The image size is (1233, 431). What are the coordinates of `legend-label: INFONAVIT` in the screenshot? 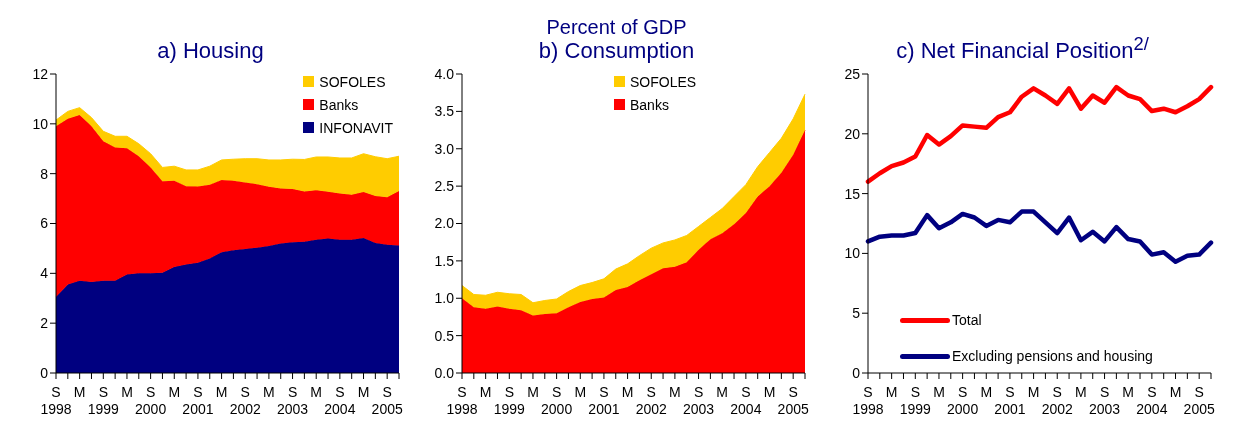 It's located at (356, 127).